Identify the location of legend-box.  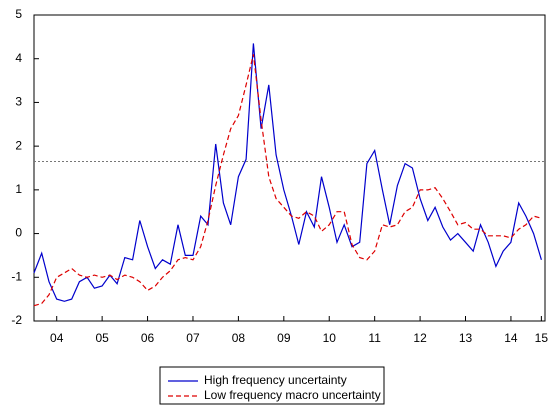
(272, 385).